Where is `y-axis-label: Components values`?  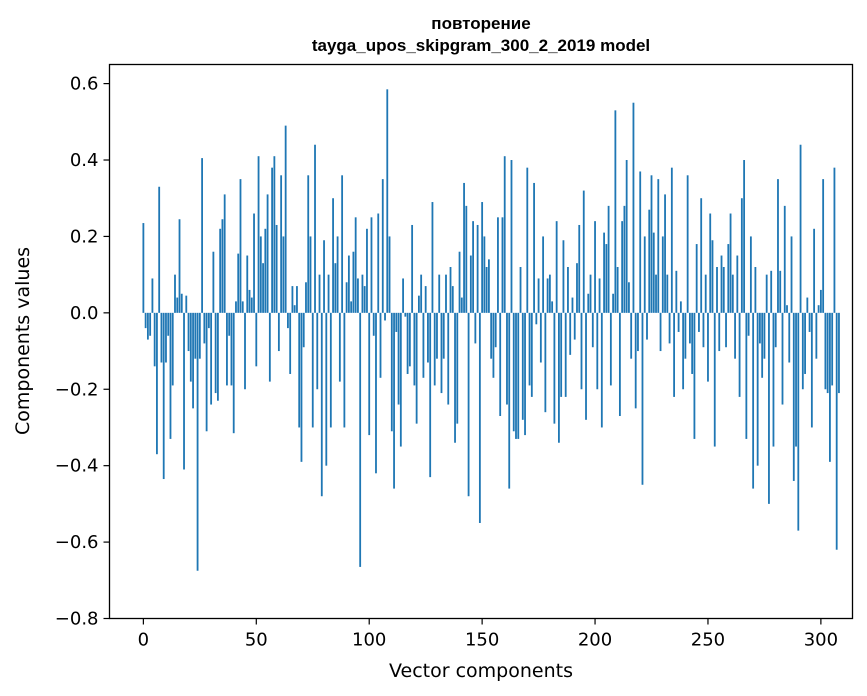 y-axis-label: Components values is located at coordinates (23, 341).